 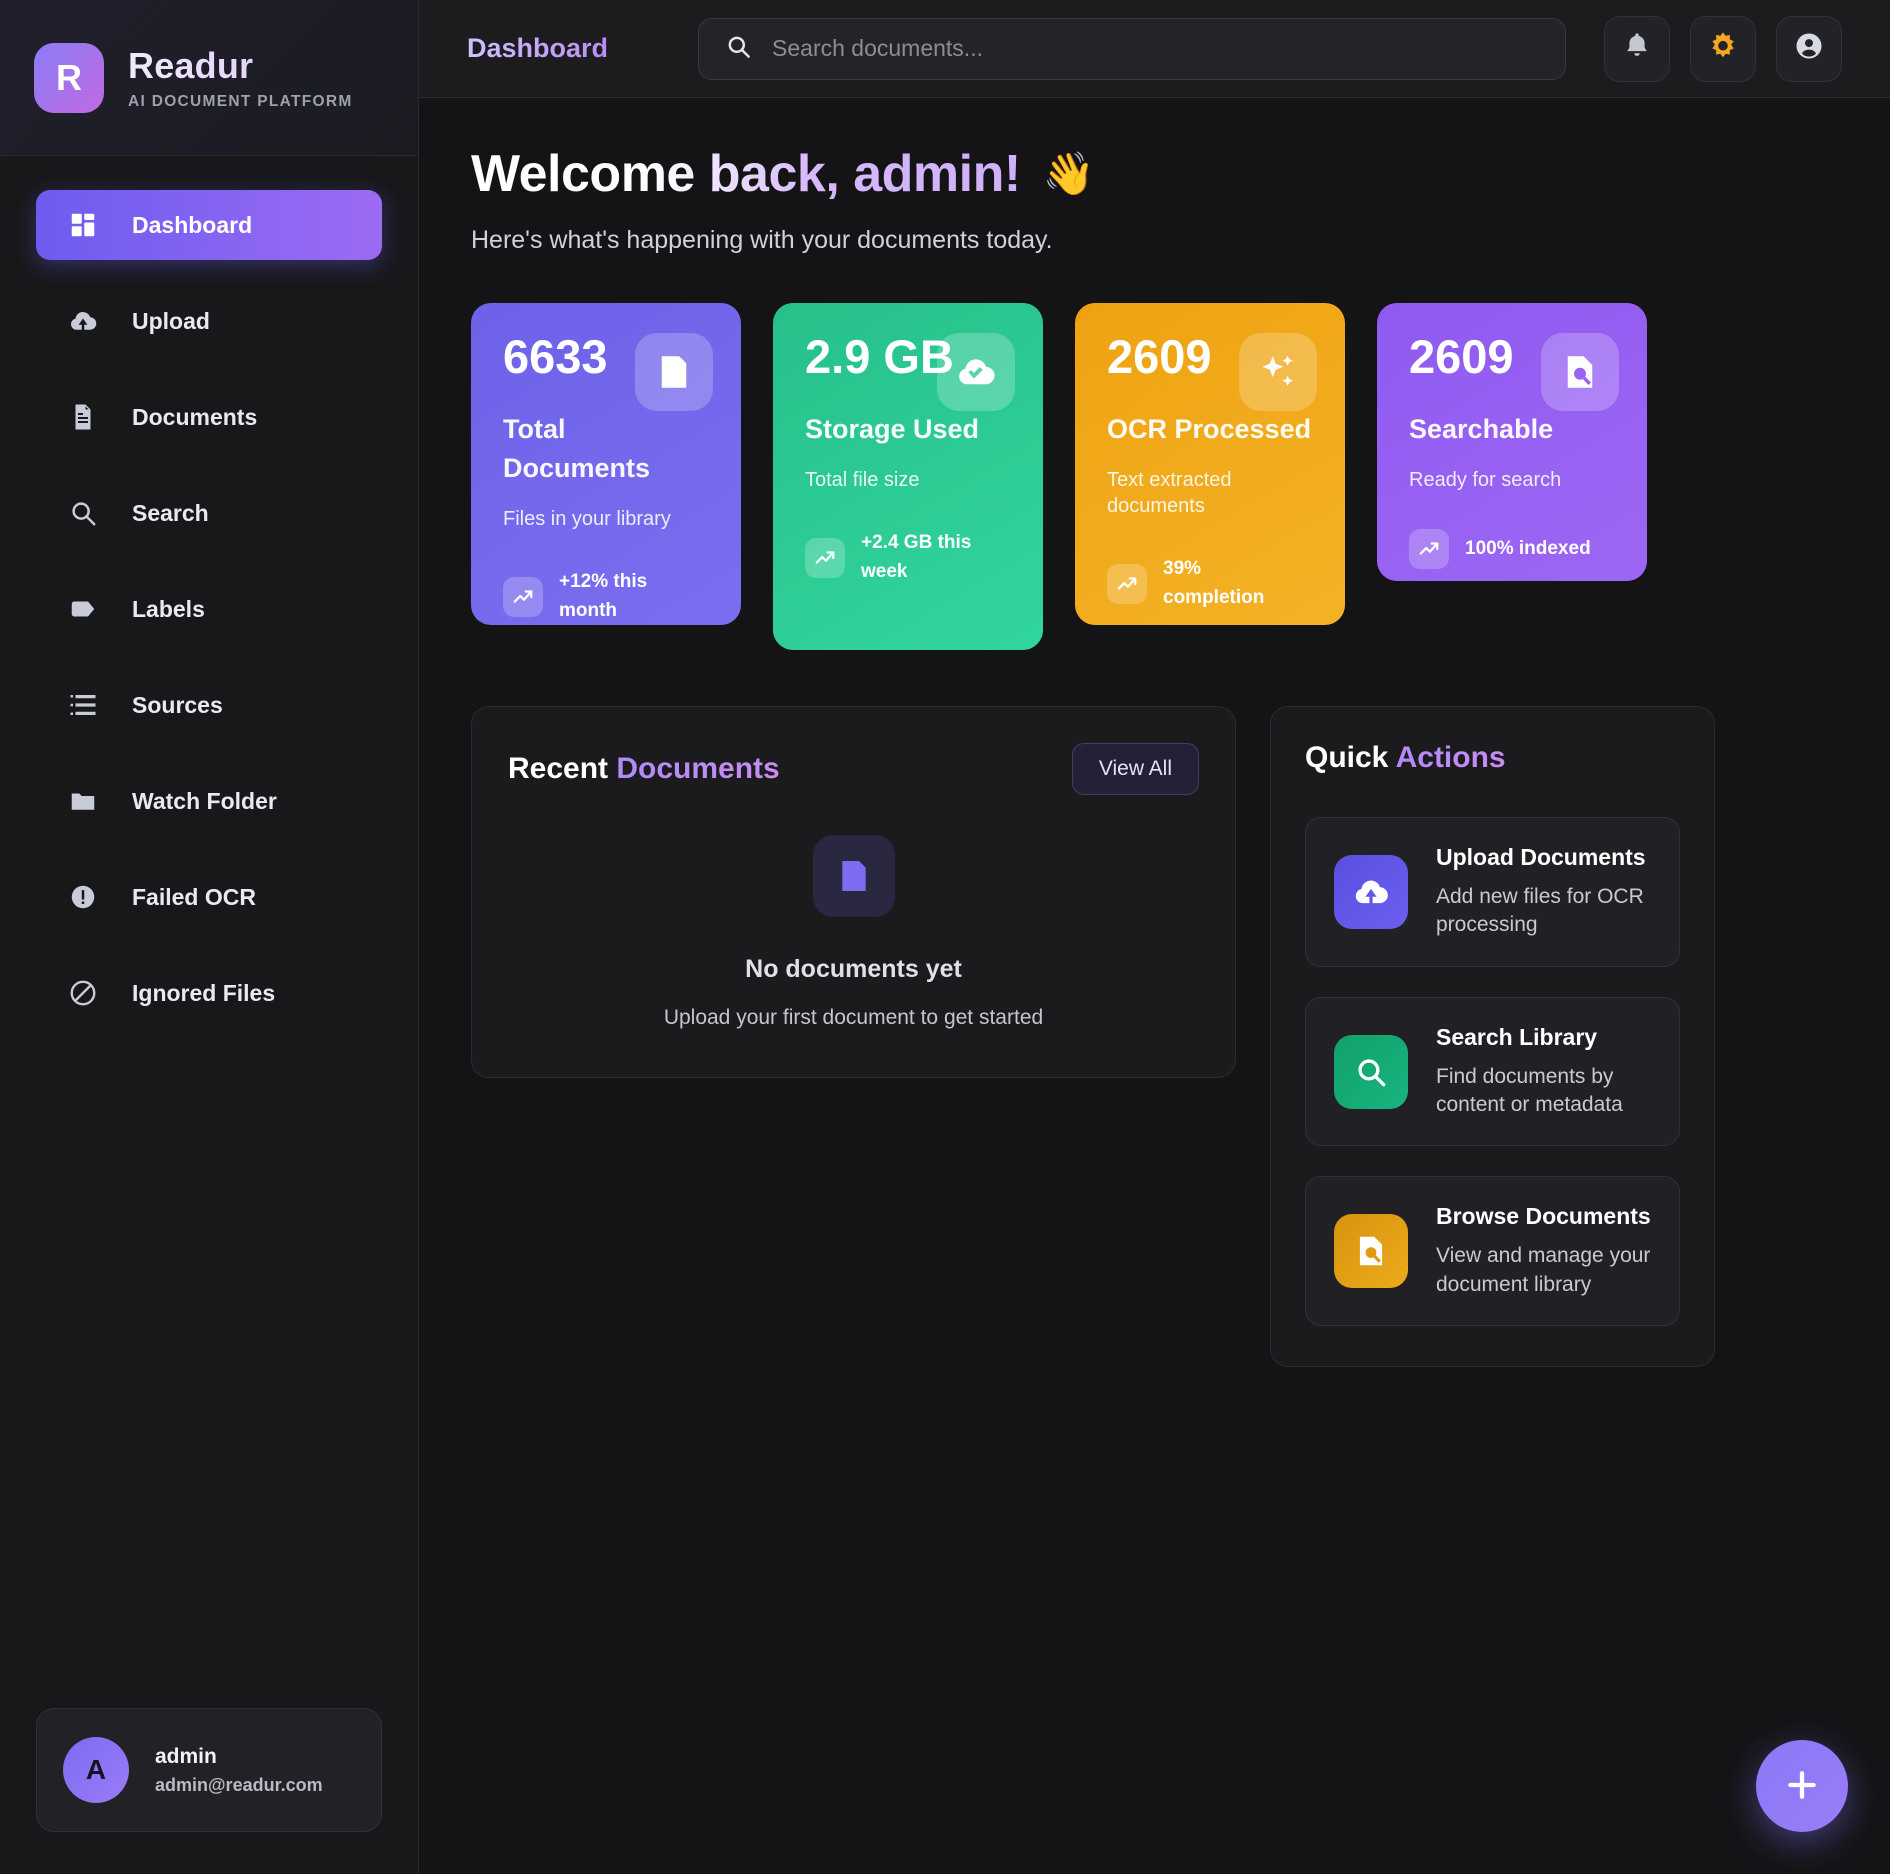 I want to click on stat-label: Searchable, so click(x=1481, y=428).